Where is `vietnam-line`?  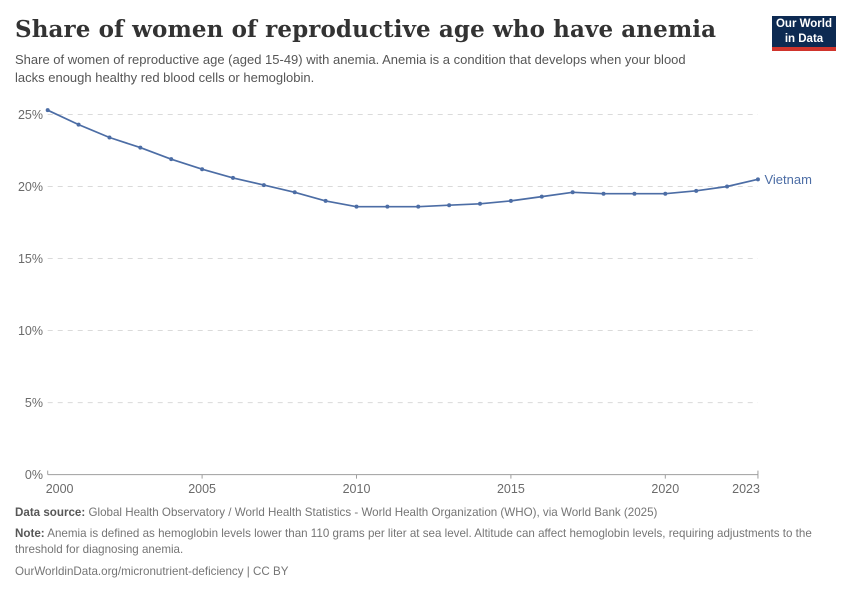 vietnam-line is located at coordinates (402, 158).